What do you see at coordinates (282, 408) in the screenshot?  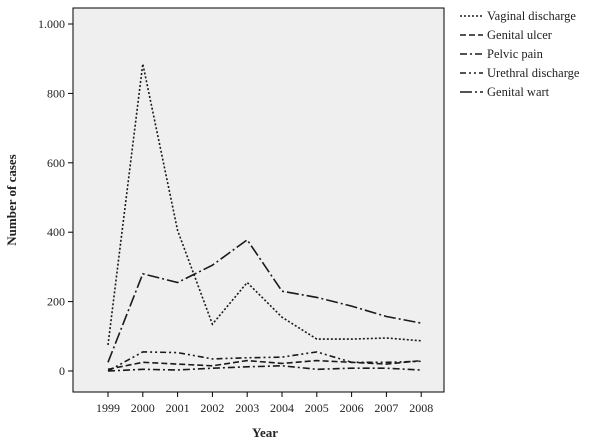 I see `x-tick-label: 2004` at bounding box center [282, 408].